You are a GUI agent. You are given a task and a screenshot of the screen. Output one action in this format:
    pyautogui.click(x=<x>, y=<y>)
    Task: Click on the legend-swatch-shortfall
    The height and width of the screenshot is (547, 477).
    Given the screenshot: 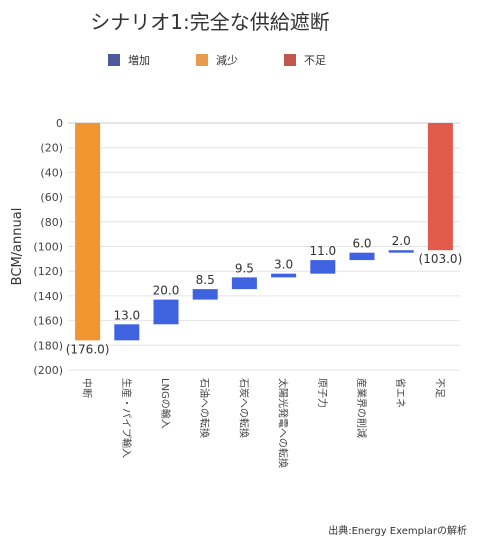 What is the action you would take?
    pyautogui.click(x=290, y=60)
    